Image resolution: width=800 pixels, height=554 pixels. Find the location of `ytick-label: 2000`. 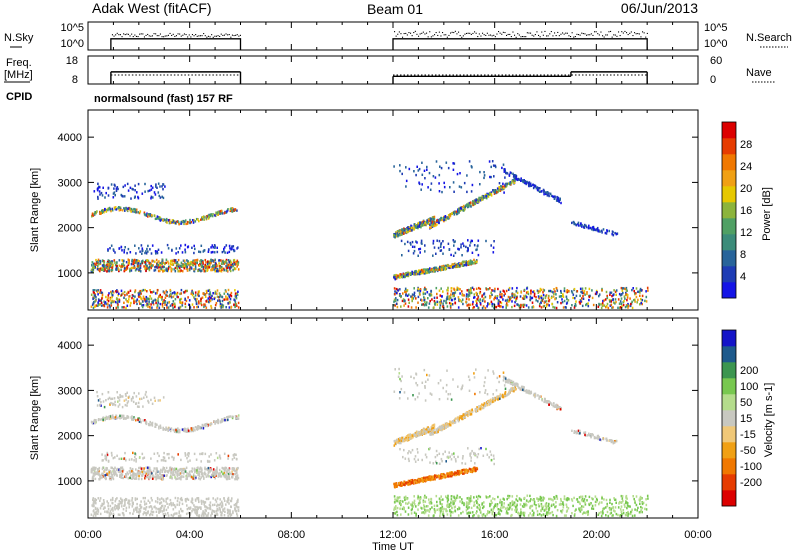

ytick-label: 2000 is located at coordinates (70, 229).